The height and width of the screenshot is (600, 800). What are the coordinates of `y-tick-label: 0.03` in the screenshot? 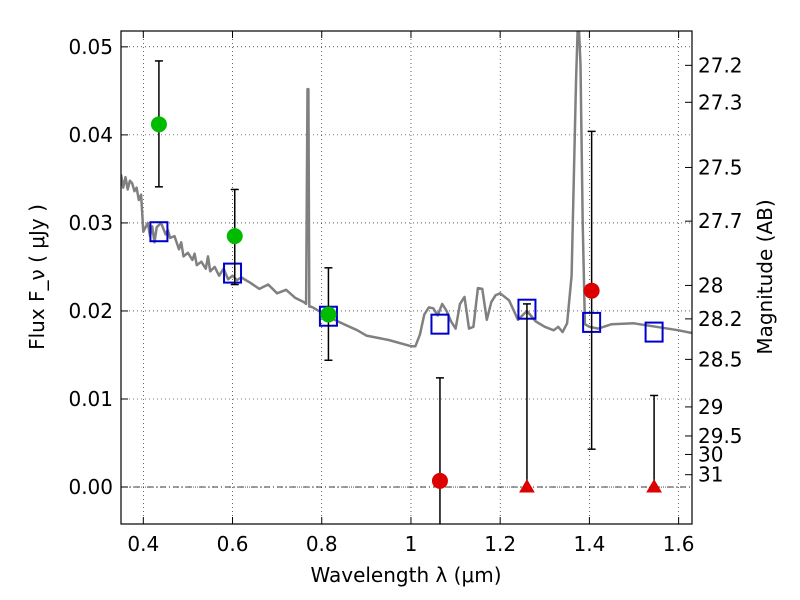 It's located at (90, 223).